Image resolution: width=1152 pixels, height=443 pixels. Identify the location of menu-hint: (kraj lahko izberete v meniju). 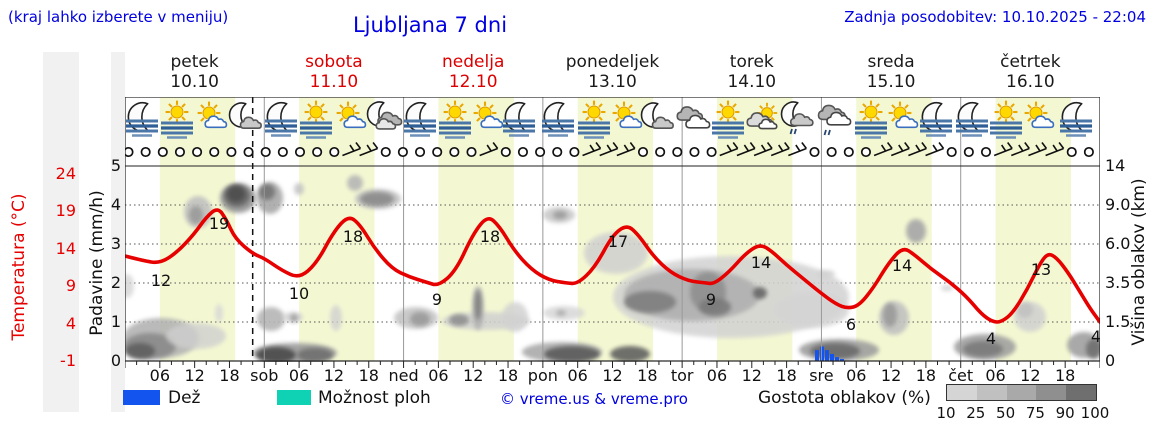
(118, 17).